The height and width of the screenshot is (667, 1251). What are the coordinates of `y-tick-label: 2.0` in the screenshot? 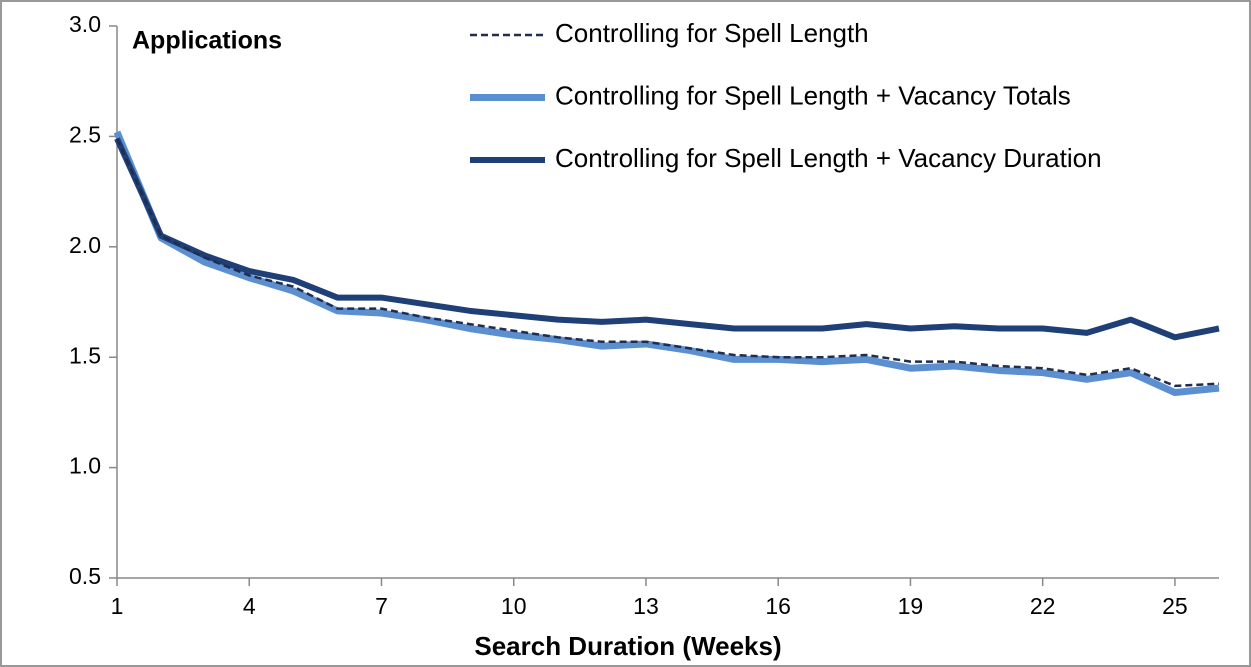 It's located at (85, 245).